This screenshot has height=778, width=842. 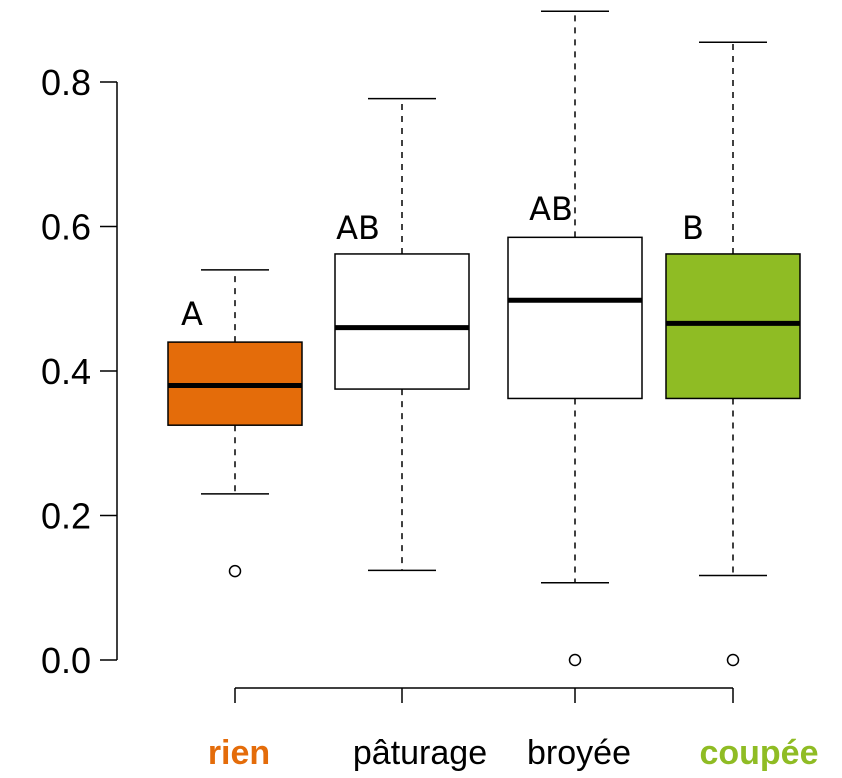 What do you see at coordinates (484, 695) in the screenshot?
I see `x-axis` at bounding box center [484, 695].